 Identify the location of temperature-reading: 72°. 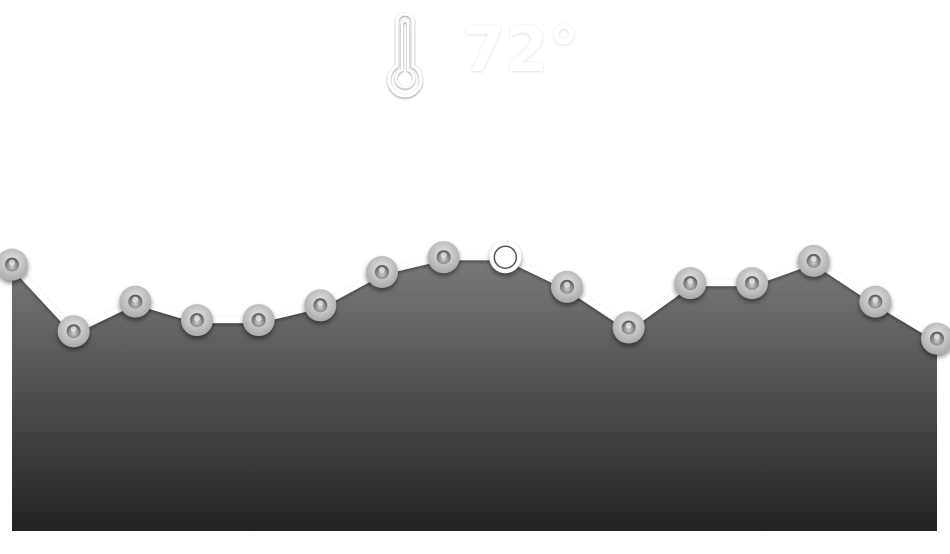
(521, 49).